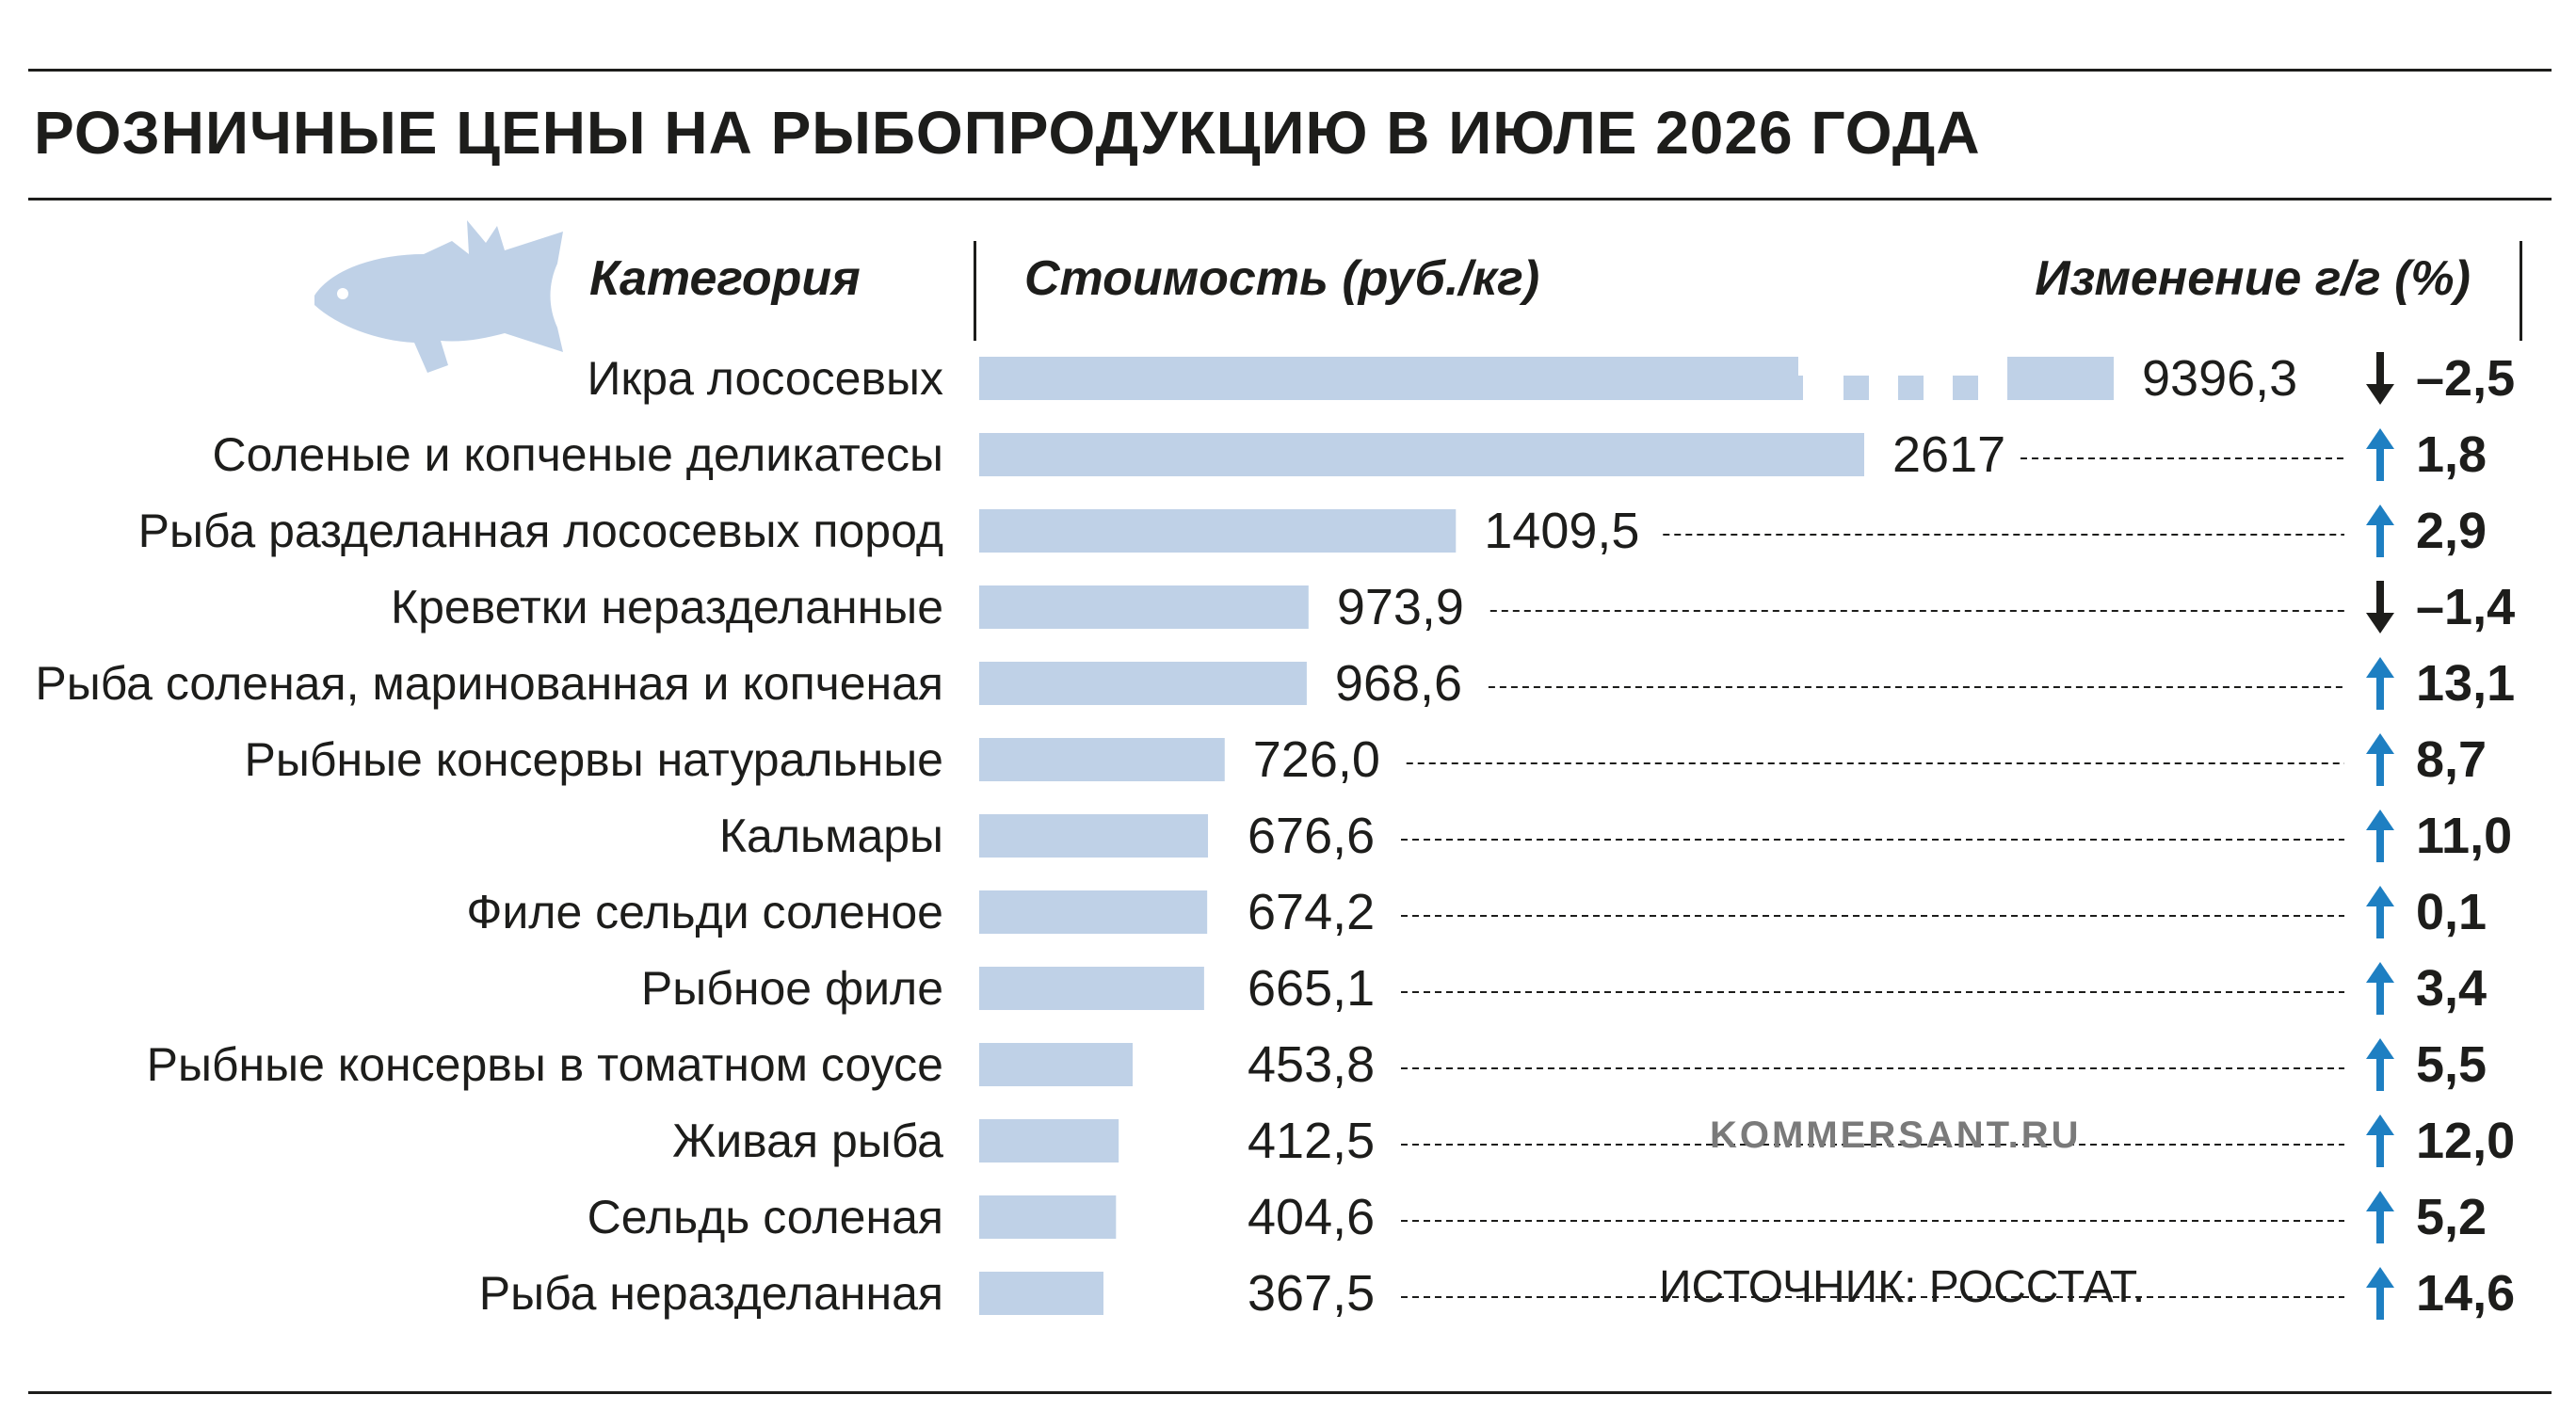  Describe the element at coordinates (489, 683) in the screenshot. I see `category-label: Рыба соленая, маринованная и копченая` at that location.